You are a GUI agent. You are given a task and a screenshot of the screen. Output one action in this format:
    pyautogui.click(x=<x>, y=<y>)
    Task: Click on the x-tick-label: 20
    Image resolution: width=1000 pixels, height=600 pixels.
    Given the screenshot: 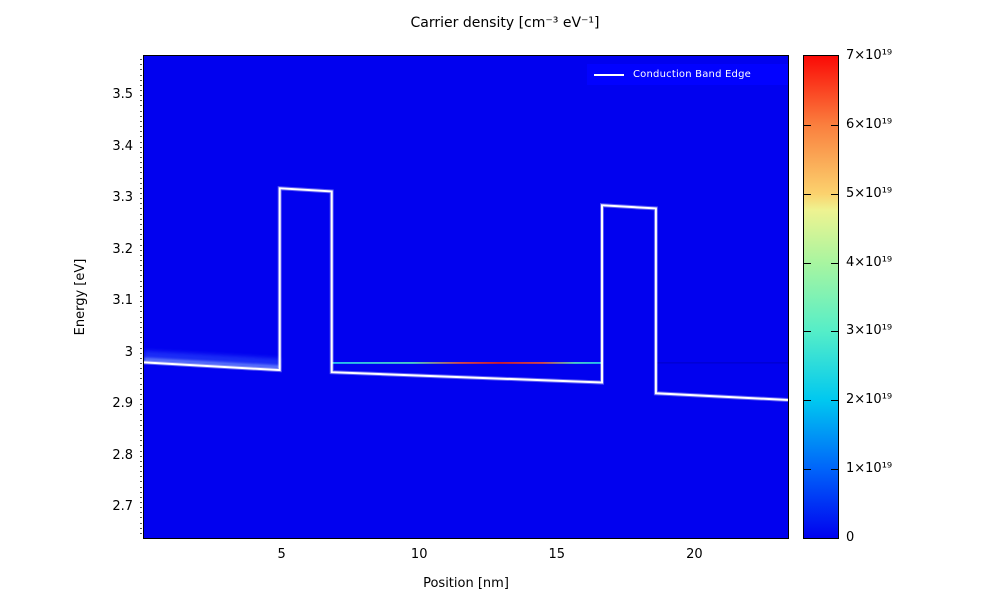 What is the action you would take?
    pyautogui.click(x=694, y=554)
    